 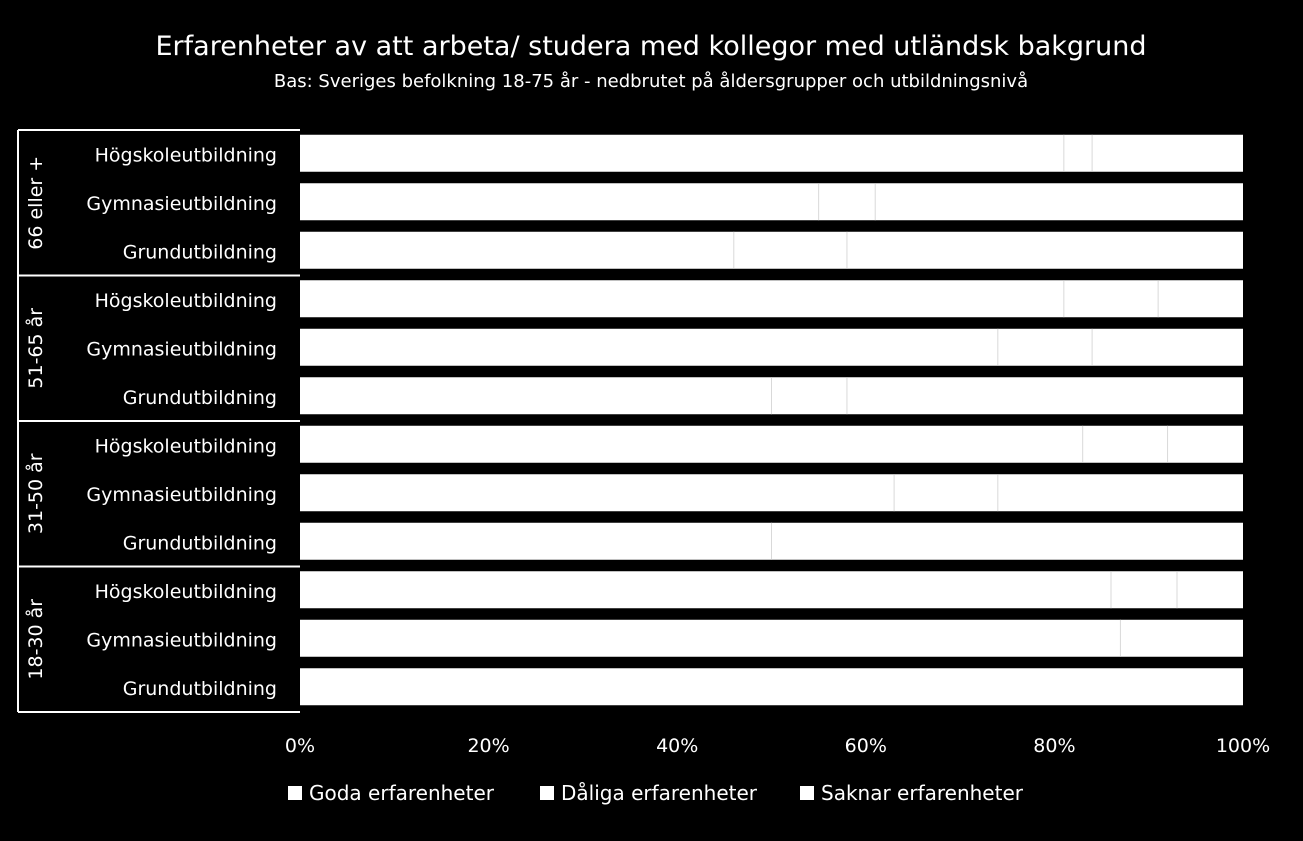 What do you see at coordinates (922, 793) in the screenshot?
I see `legend-label: Saknar erfarenheter` at bounding box center [922, 793].